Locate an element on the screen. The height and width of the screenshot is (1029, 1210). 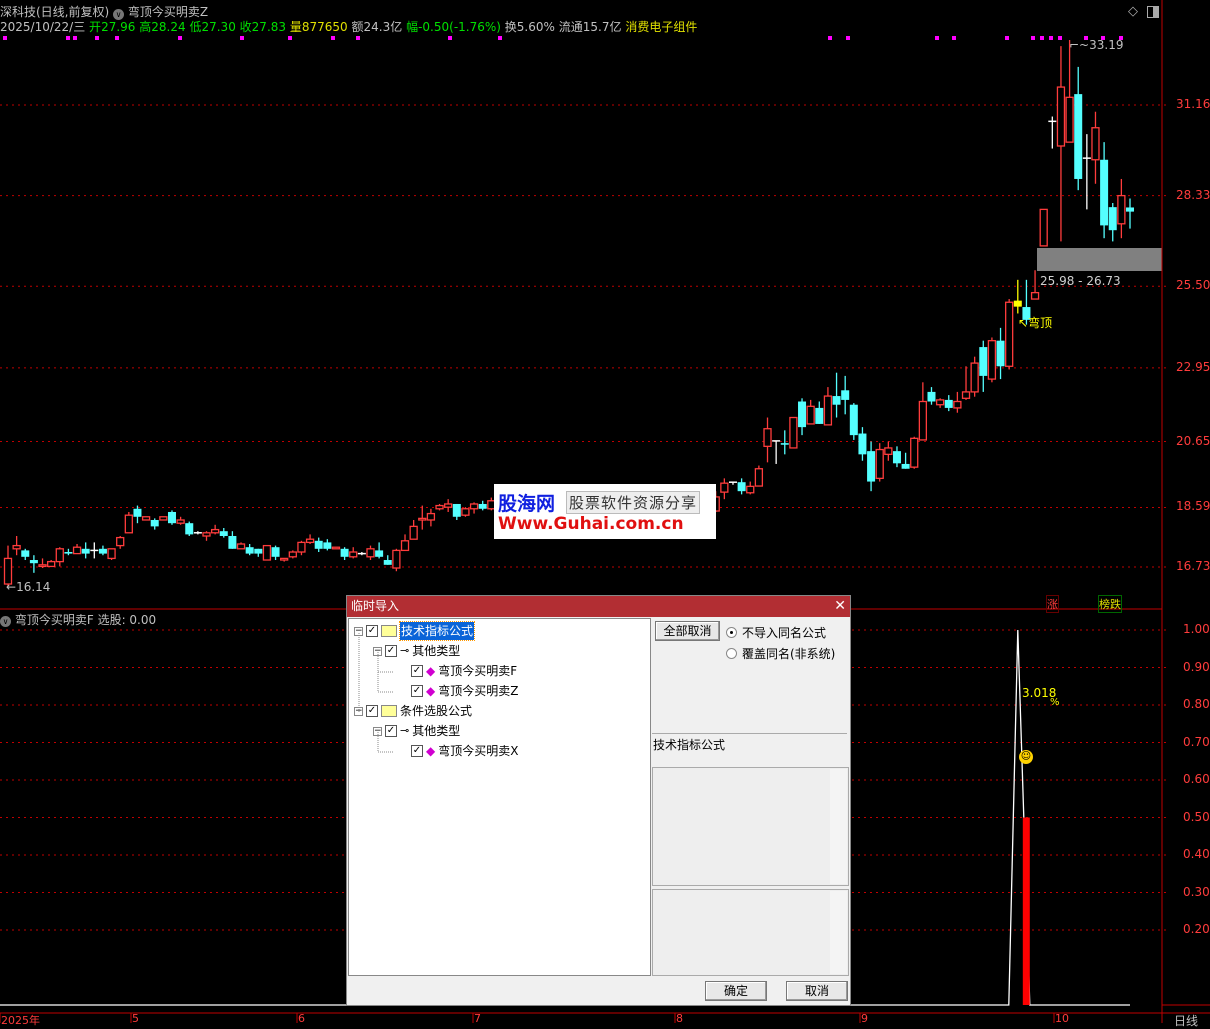
rank-tag: 榜跌 is located at coordinates (1110, 604).